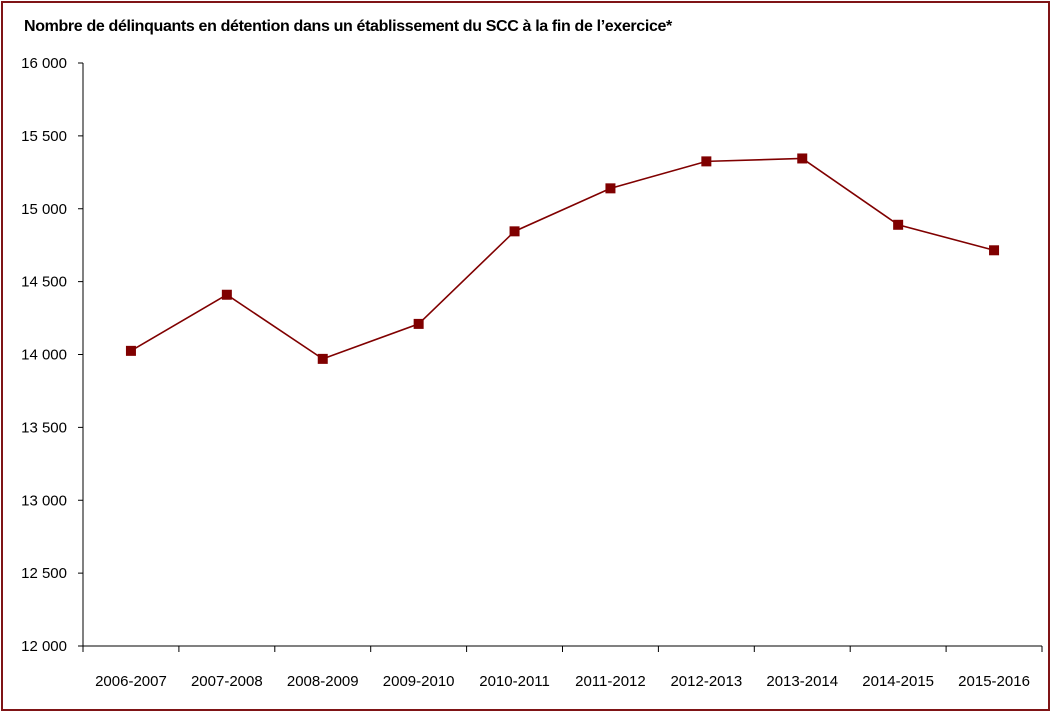  What do you see at coordinates (131, 681) in the screenshot?
I see `x-tick-label: 2006-2007` at bounding box center [131, 681].